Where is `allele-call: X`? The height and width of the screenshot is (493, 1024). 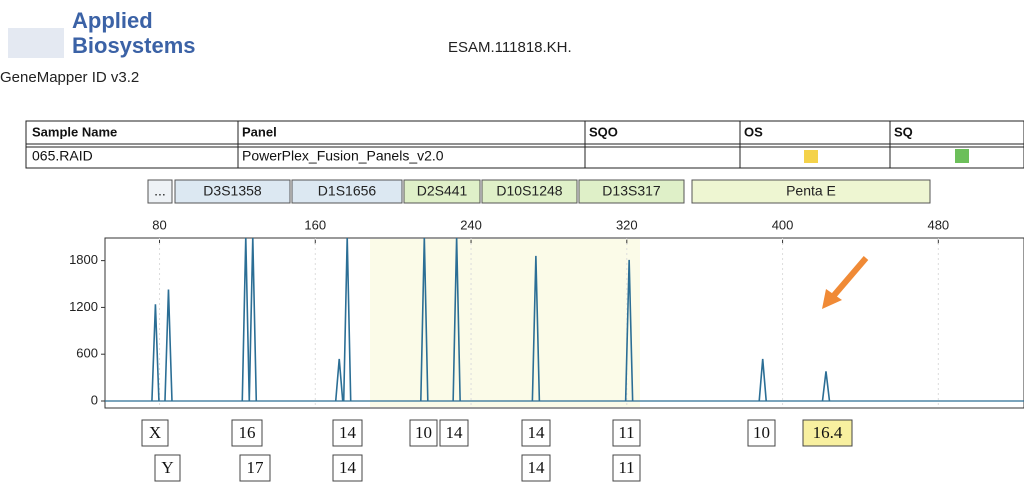 allele-call: X is located at coordinates (155, 432).